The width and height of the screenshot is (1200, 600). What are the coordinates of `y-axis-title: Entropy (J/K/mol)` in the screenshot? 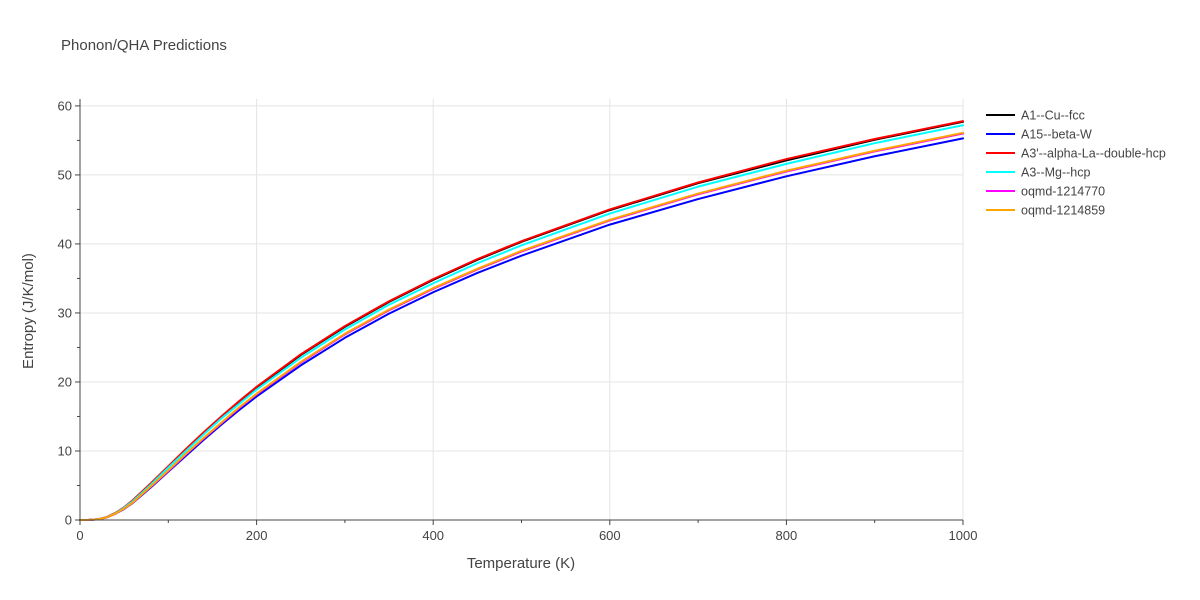 It's located at (28, 311).